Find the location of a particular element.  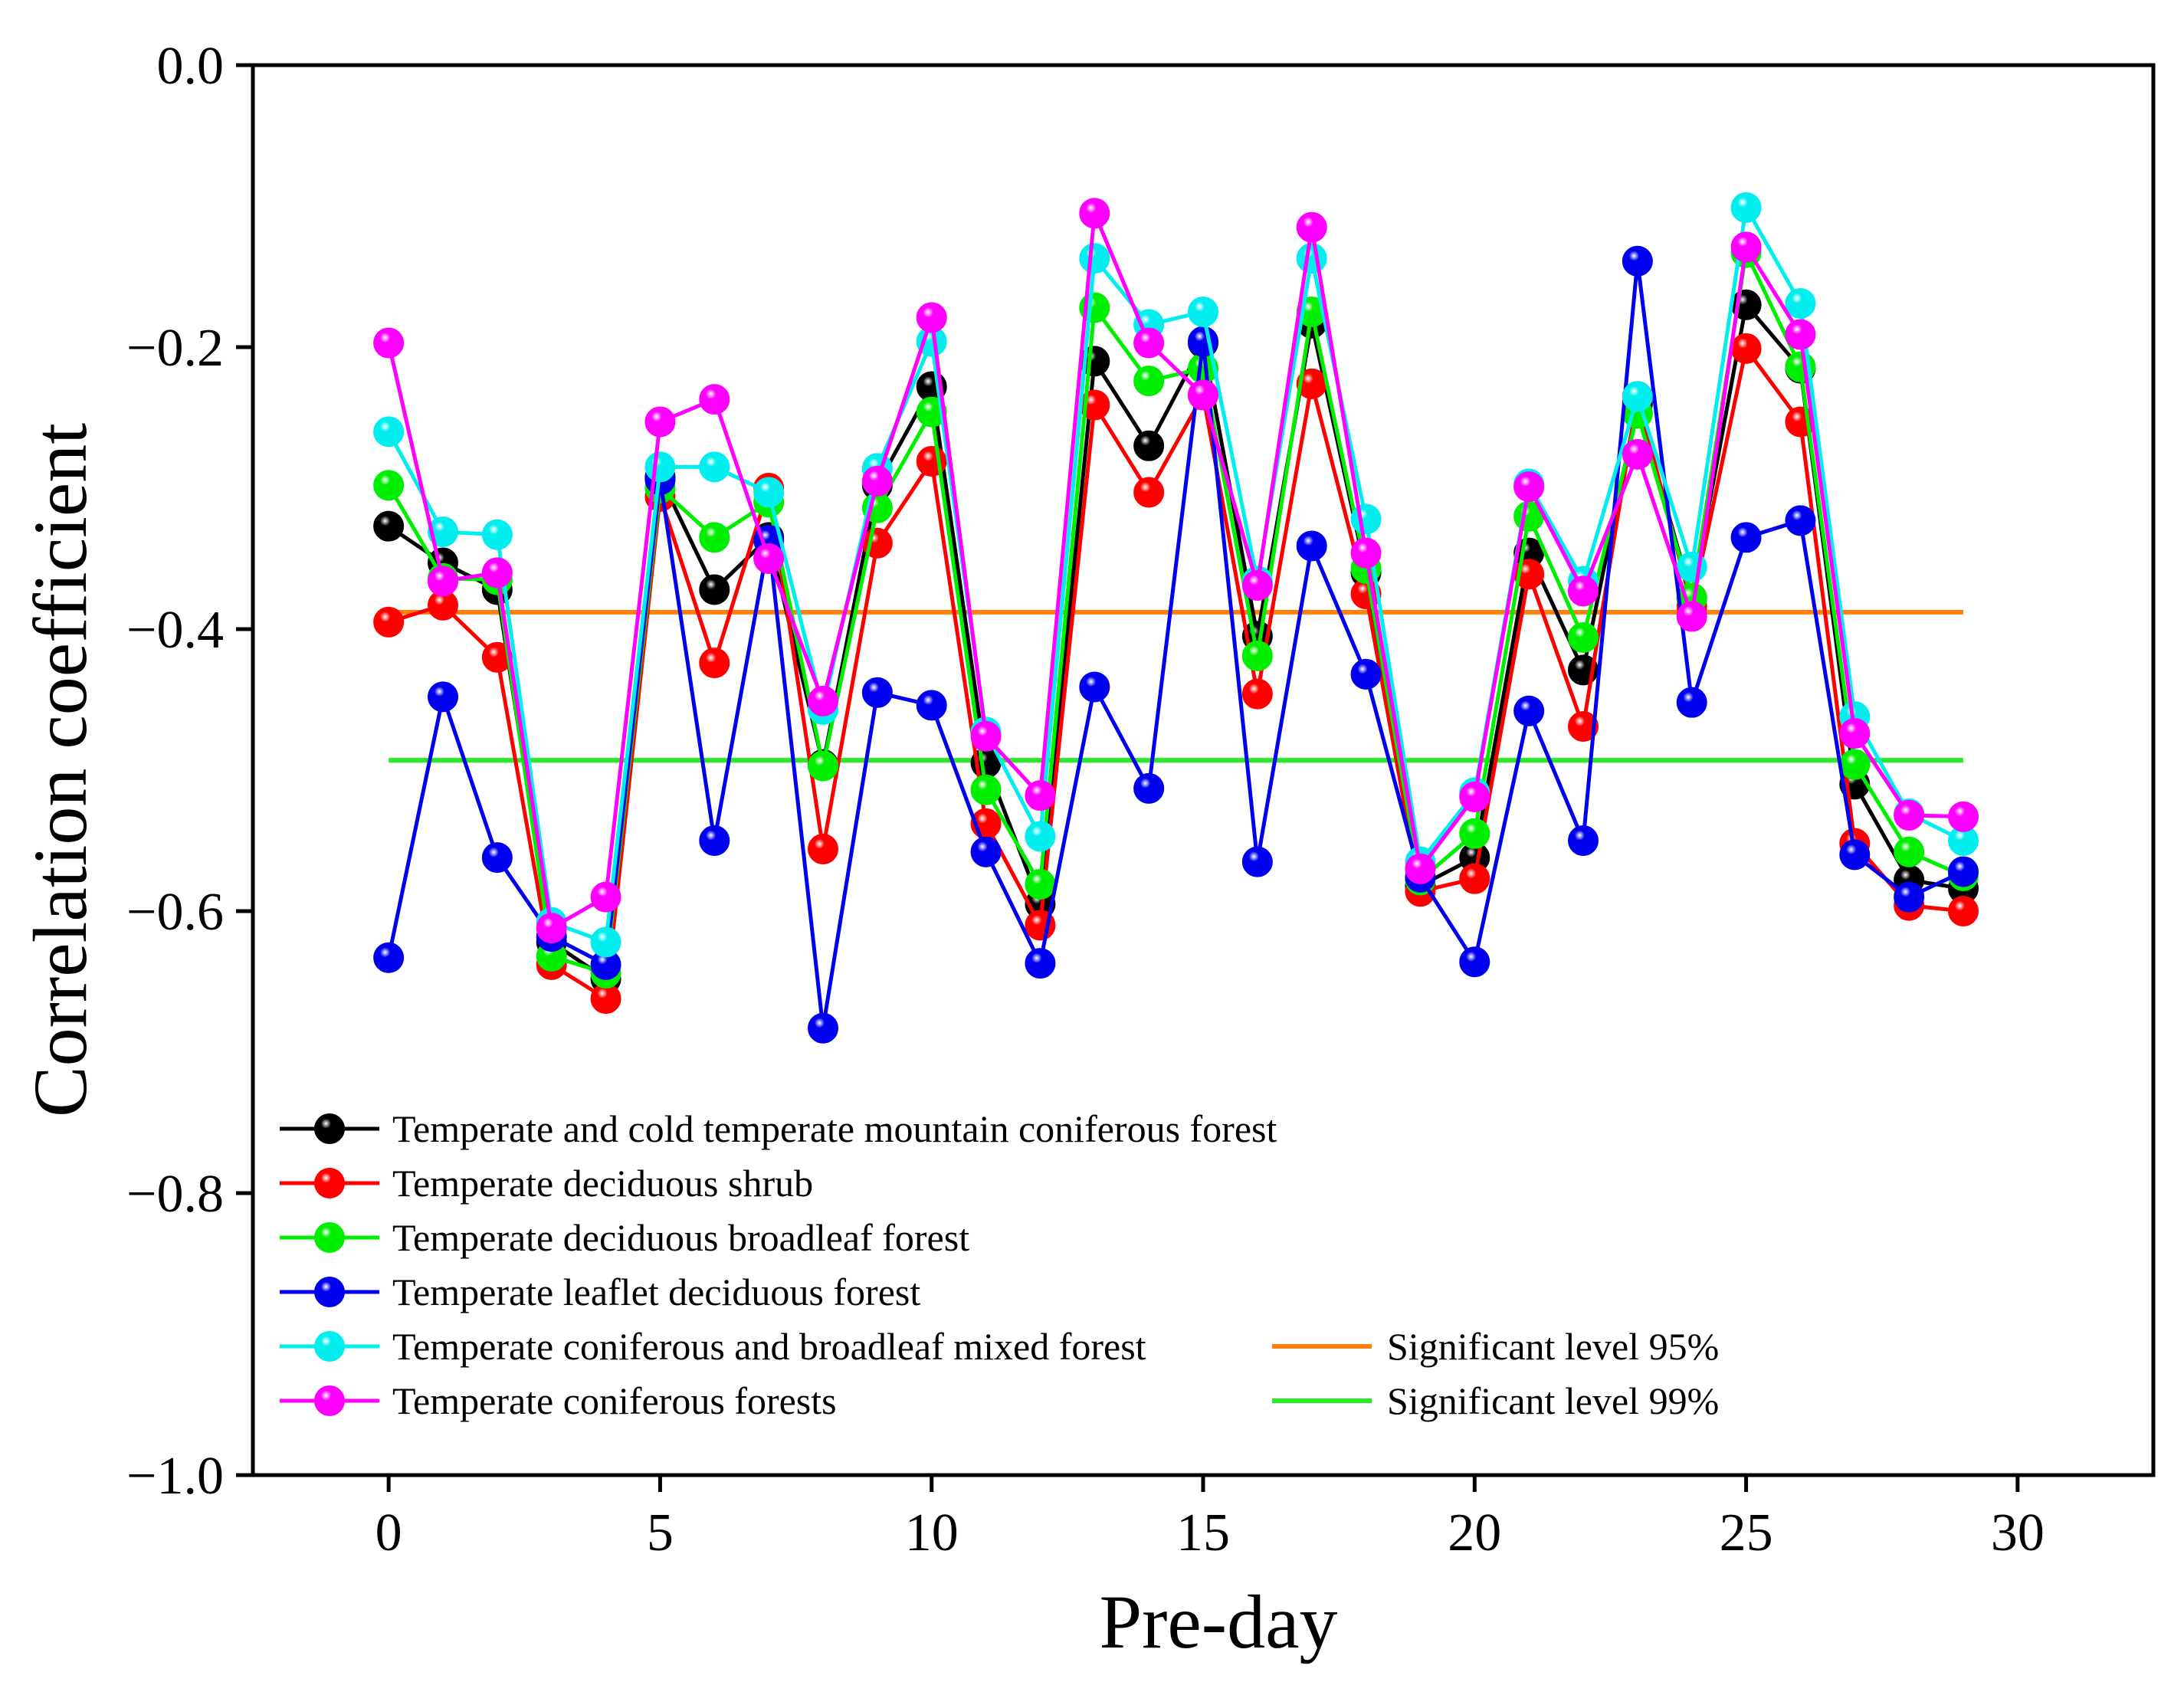

x-tick-label: 15 is located at coordinates (1203, 1533).